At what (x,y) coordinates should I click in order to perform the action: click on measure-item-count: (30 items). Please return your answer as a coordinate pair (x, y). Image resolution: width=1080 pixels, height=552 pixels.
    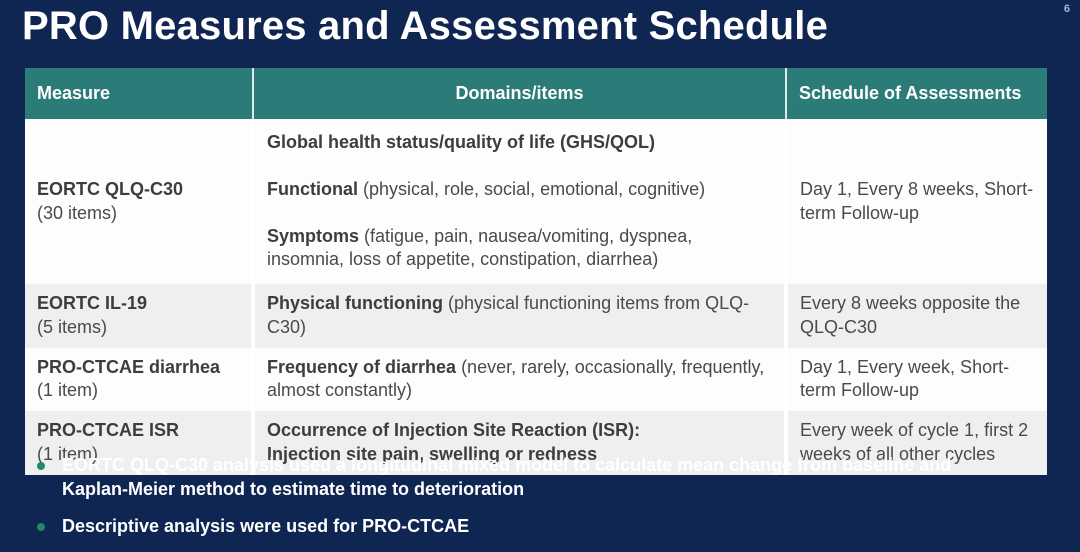
    Looking at the image, I should click on (77, 212).